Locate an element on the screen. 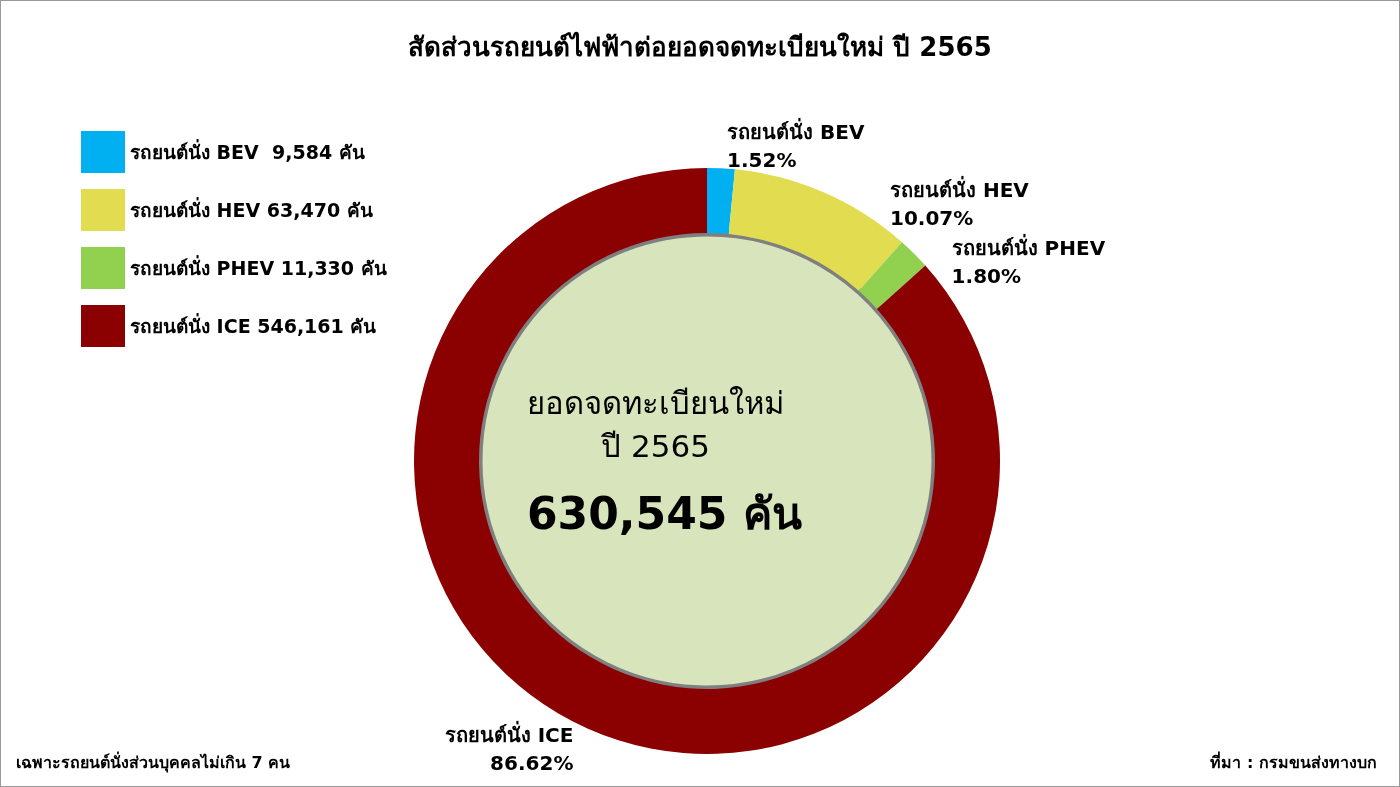 Image resolution: width=1400 pixels, height=787 pixels. data-label: รถยนต์นั่ง BEV 1.52% is located at coordinates (796, 145).